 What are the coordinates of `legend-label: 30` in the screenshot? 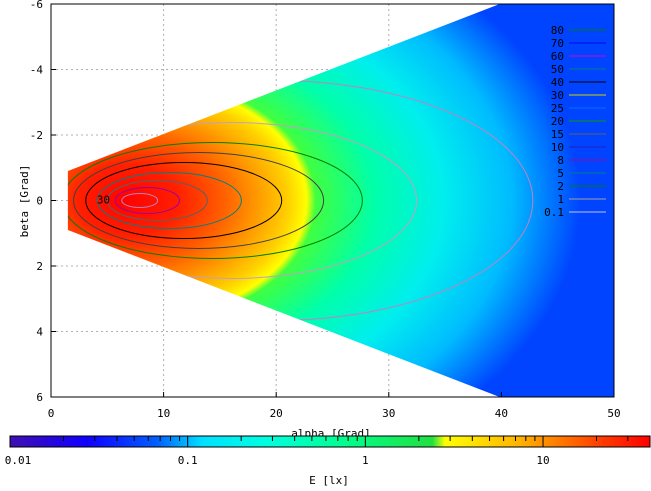 It's located at (557, 95).